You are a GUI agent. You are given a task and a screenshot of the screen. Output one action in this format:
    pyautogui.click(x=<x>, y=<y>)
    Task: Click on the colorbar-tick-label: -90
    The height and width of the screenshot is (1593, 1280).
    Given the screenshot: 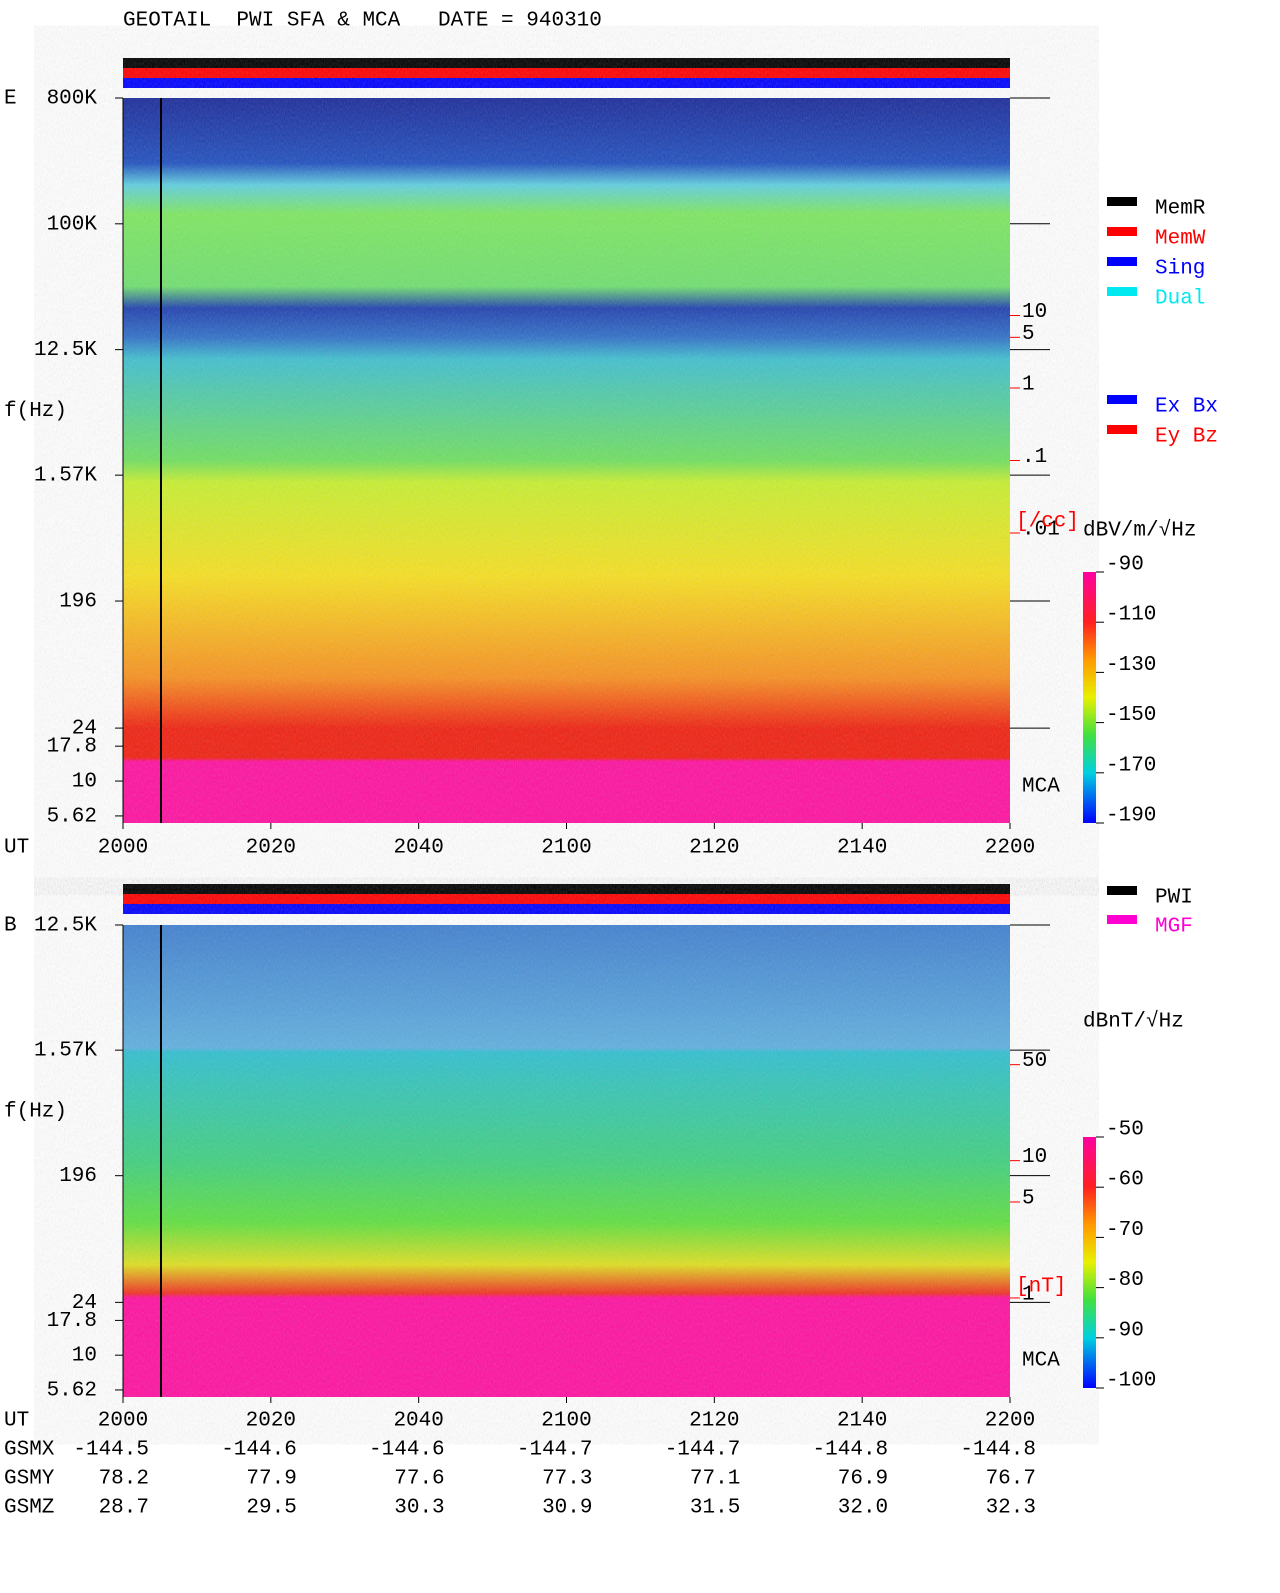 What is the action you would take?
    pyautogui.click(x=1125, y=1330)
    